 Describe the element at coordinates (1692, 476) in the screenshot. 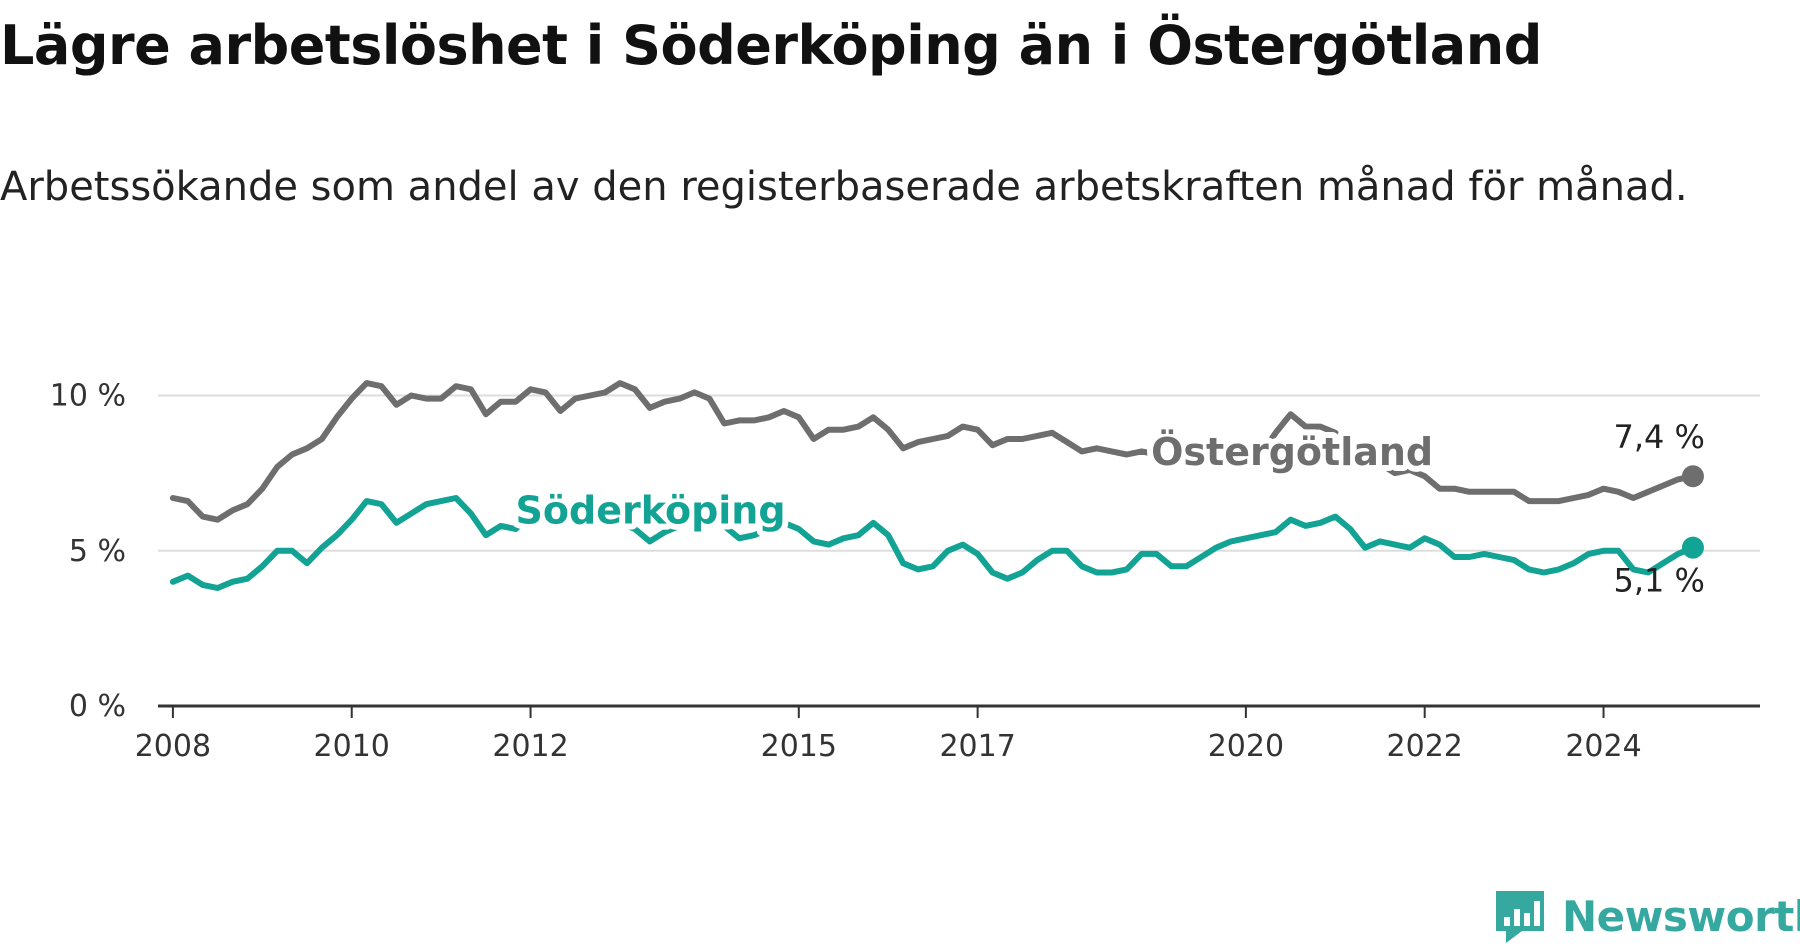

I see `end-point-ostergotland` at that location.